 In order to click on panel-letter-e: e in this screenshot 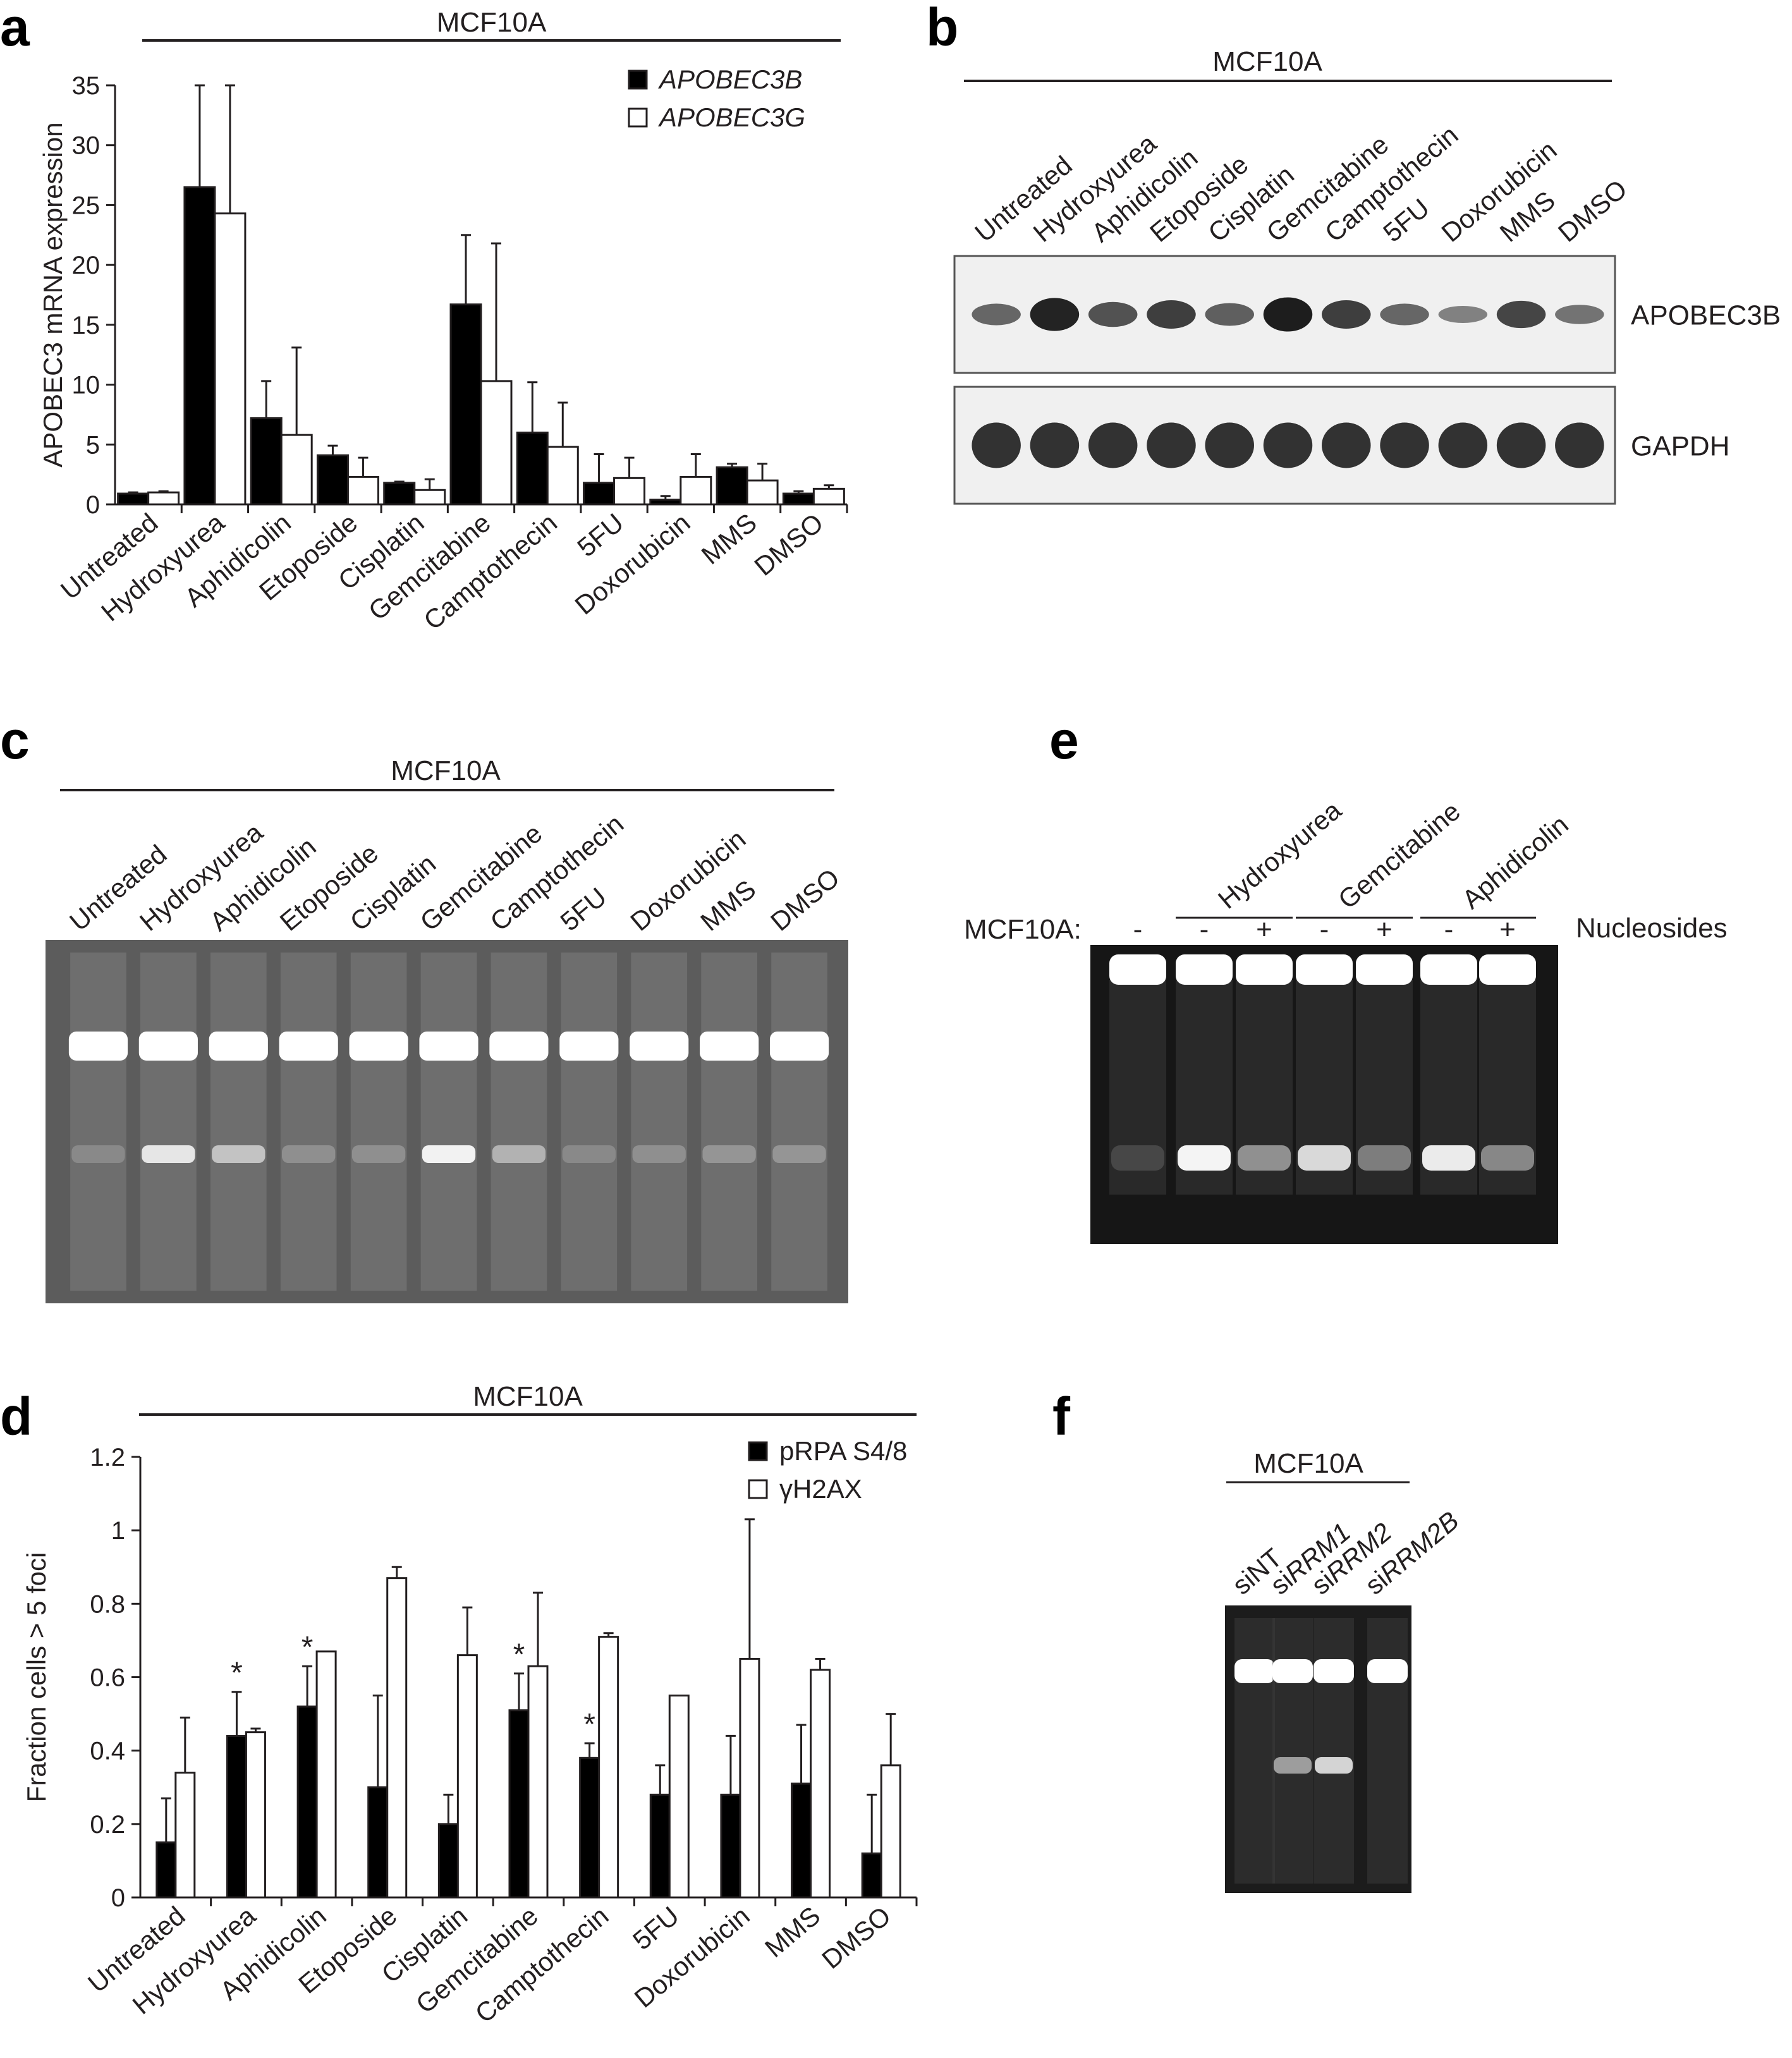, I will do `click(1064, 740)`.